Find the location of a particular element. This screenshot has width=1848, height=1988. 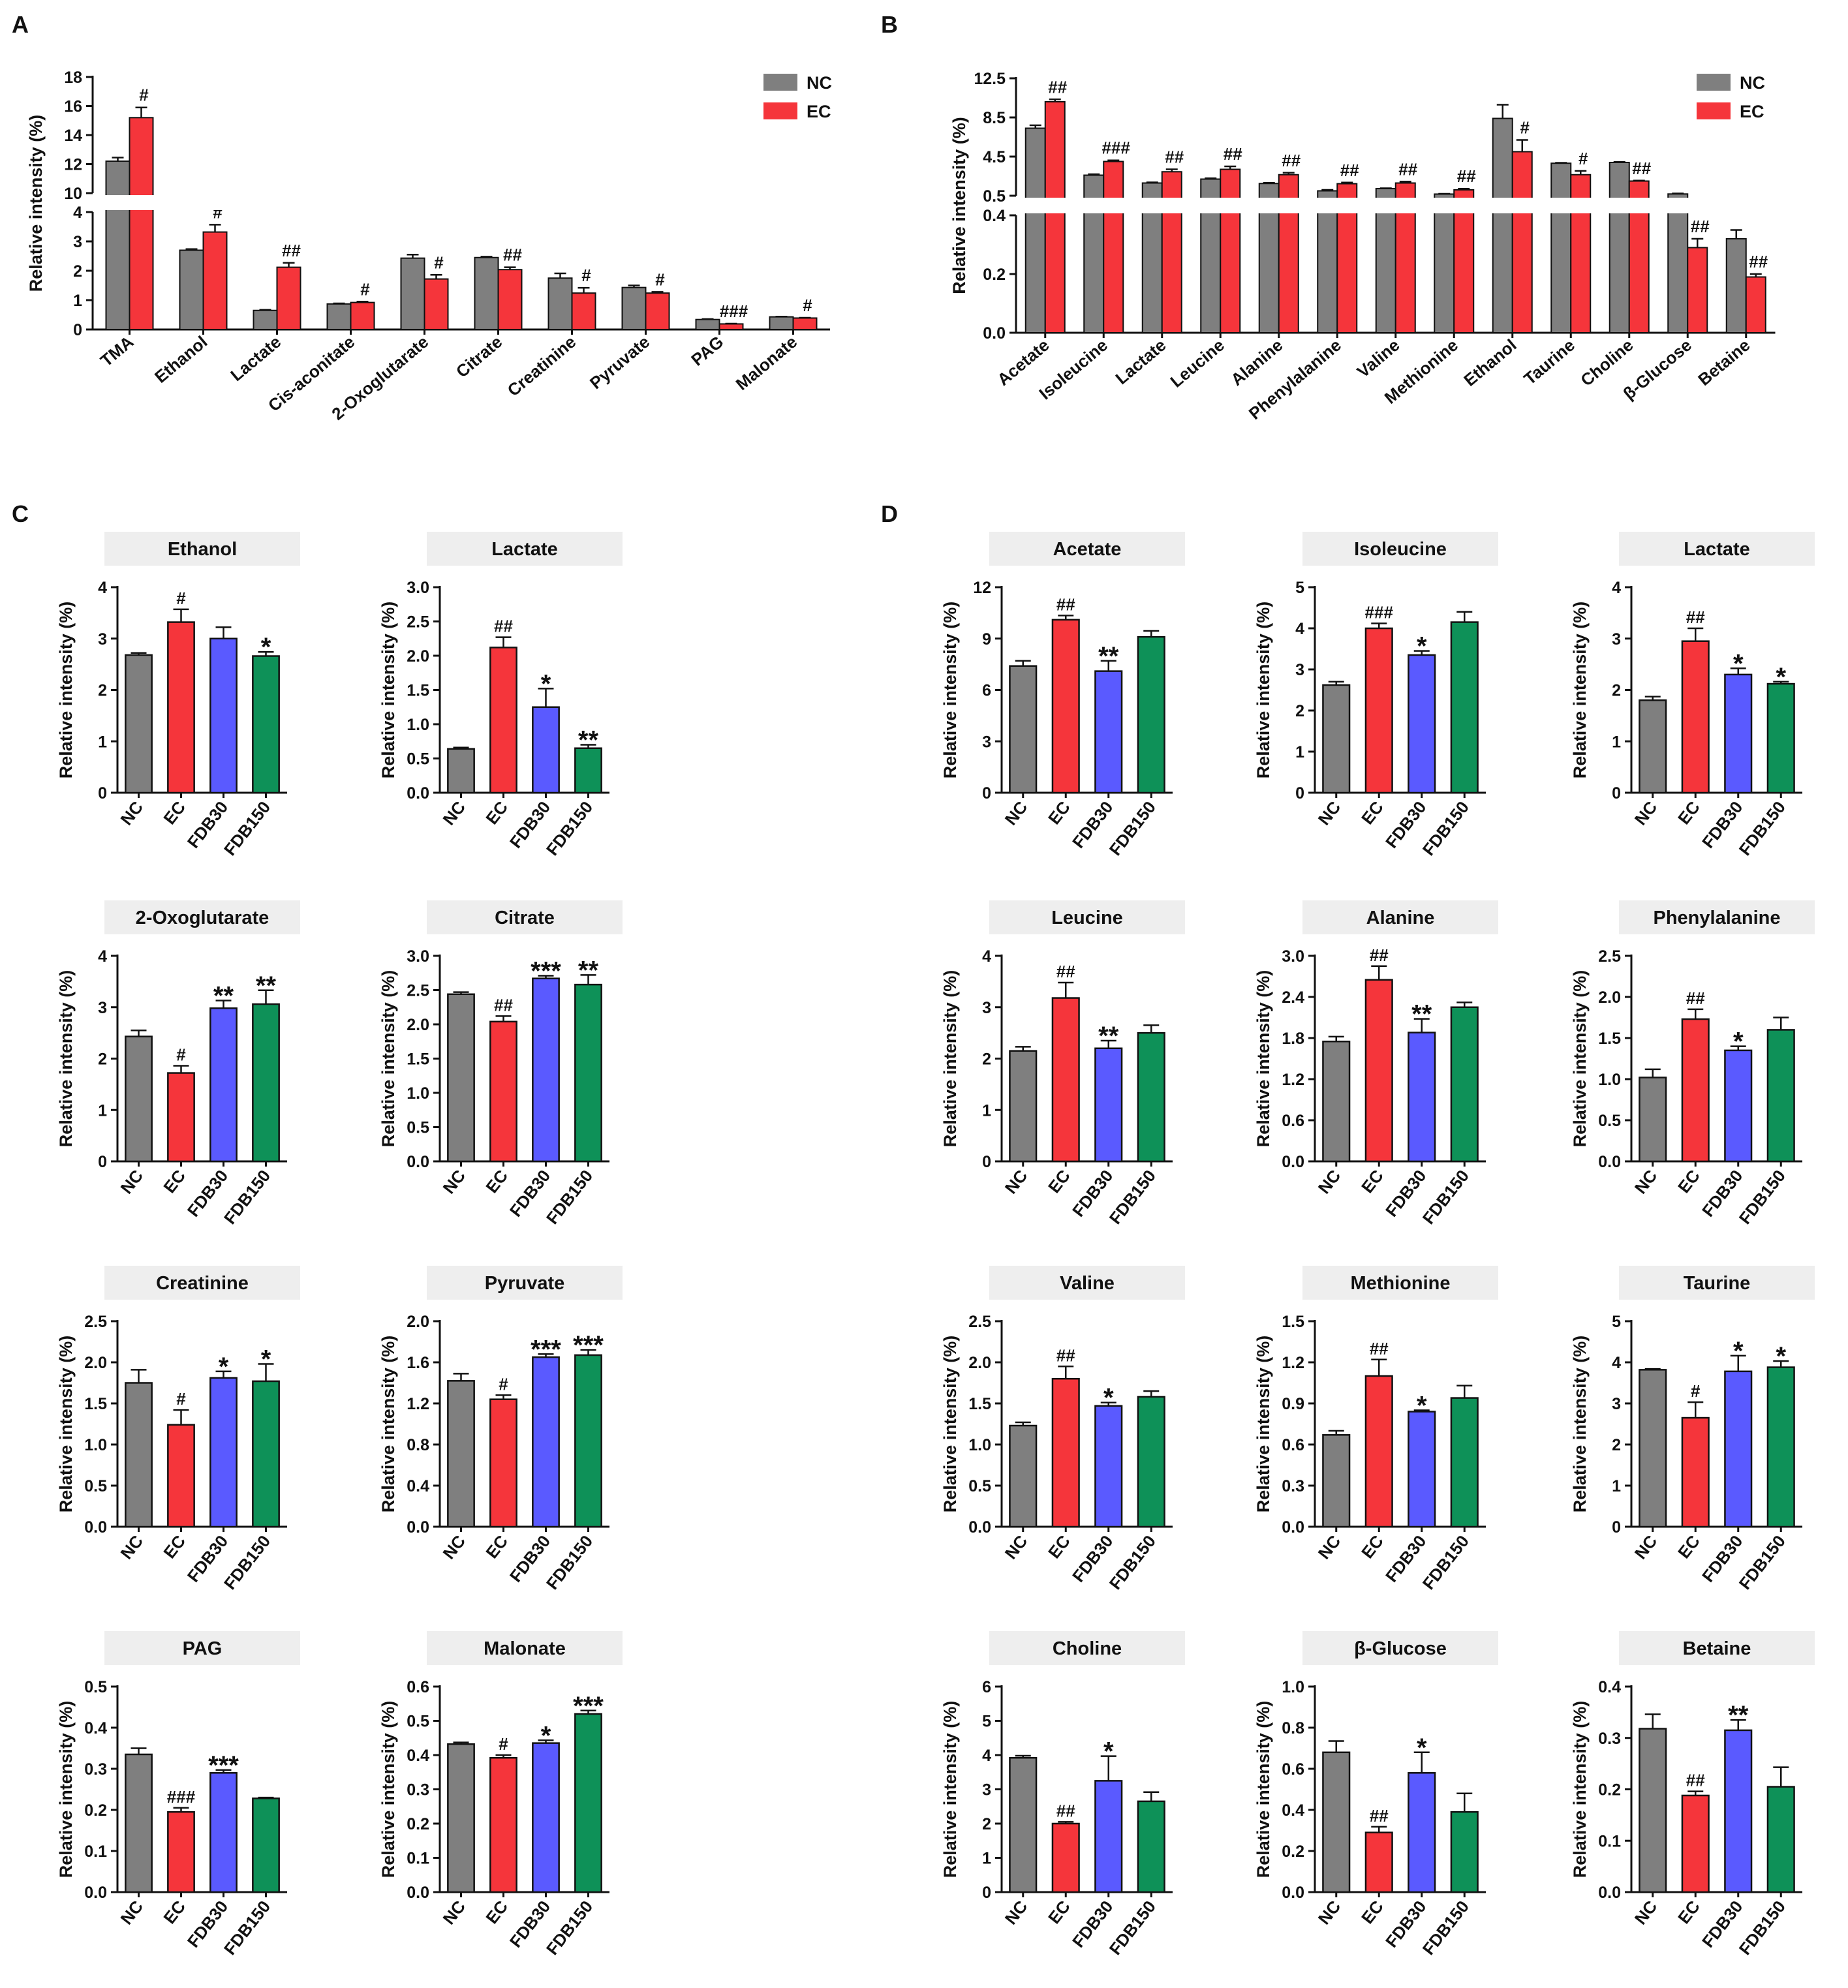

chart-title: Phenylalanine is located at coordinates (1716, 918).